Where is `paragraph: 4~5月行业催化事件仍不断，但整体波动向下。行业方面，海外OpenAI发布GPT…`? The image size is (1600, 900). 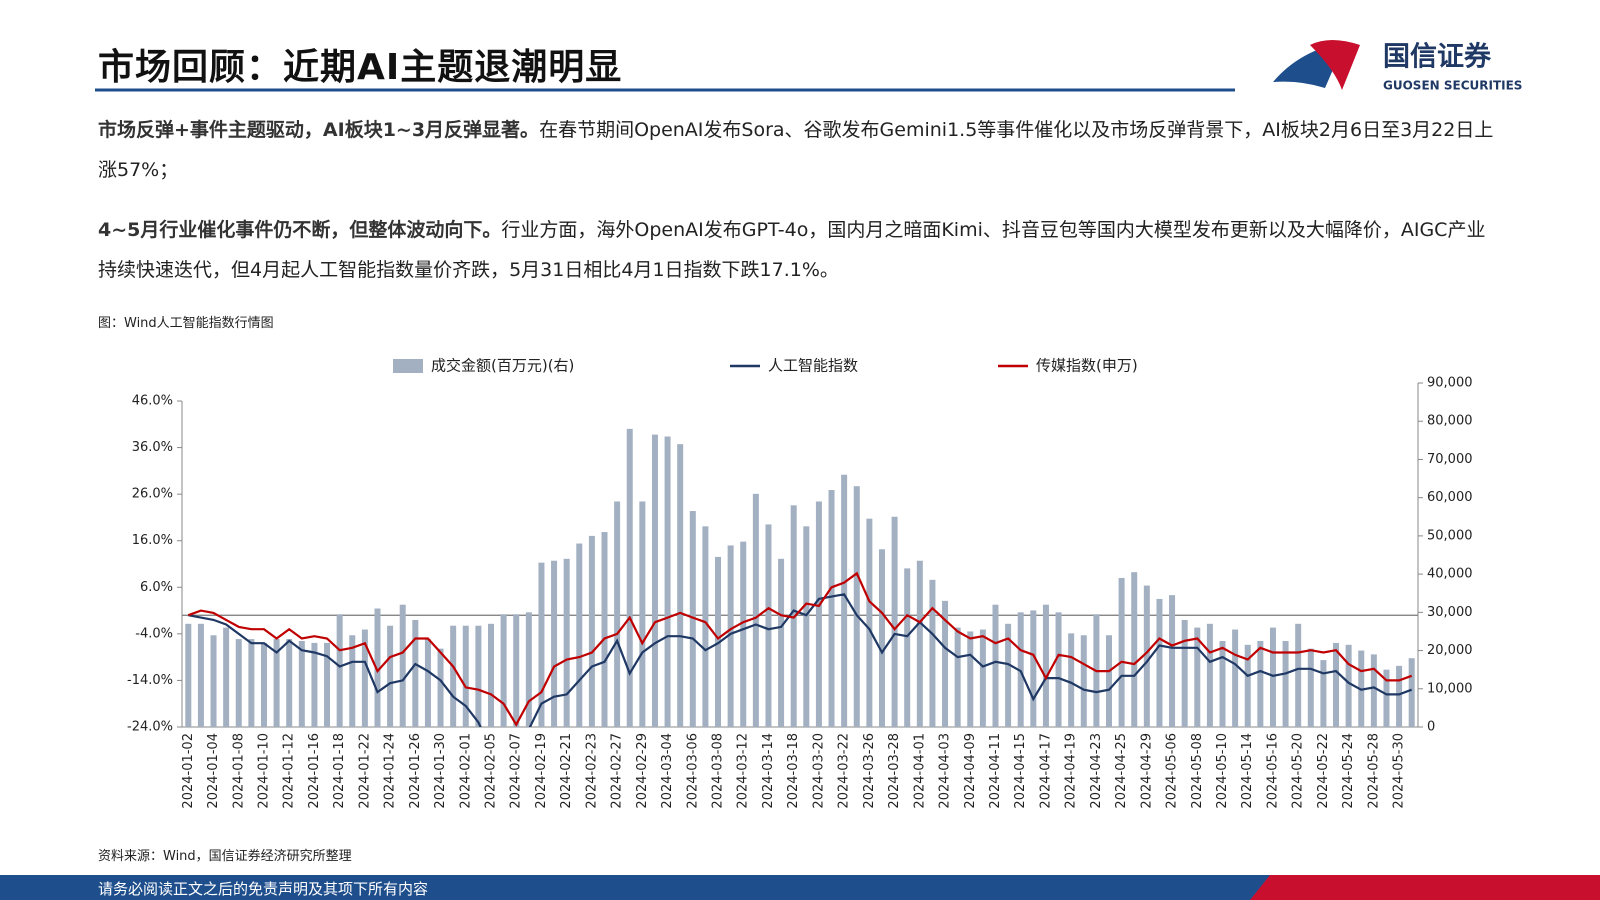
paragraph: 4~5月行业催化事件仍不断，但整体波动向下。行业方面，海外OpenAI发布GPT… is located at coordinates (798, 250).